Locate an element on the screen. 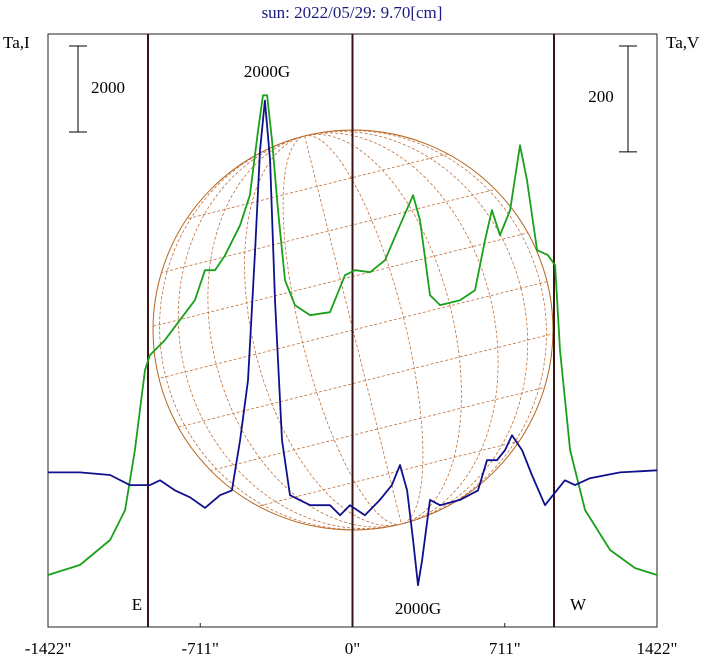  y-axis-label: Ta,I is located at coordinates (16, 42).